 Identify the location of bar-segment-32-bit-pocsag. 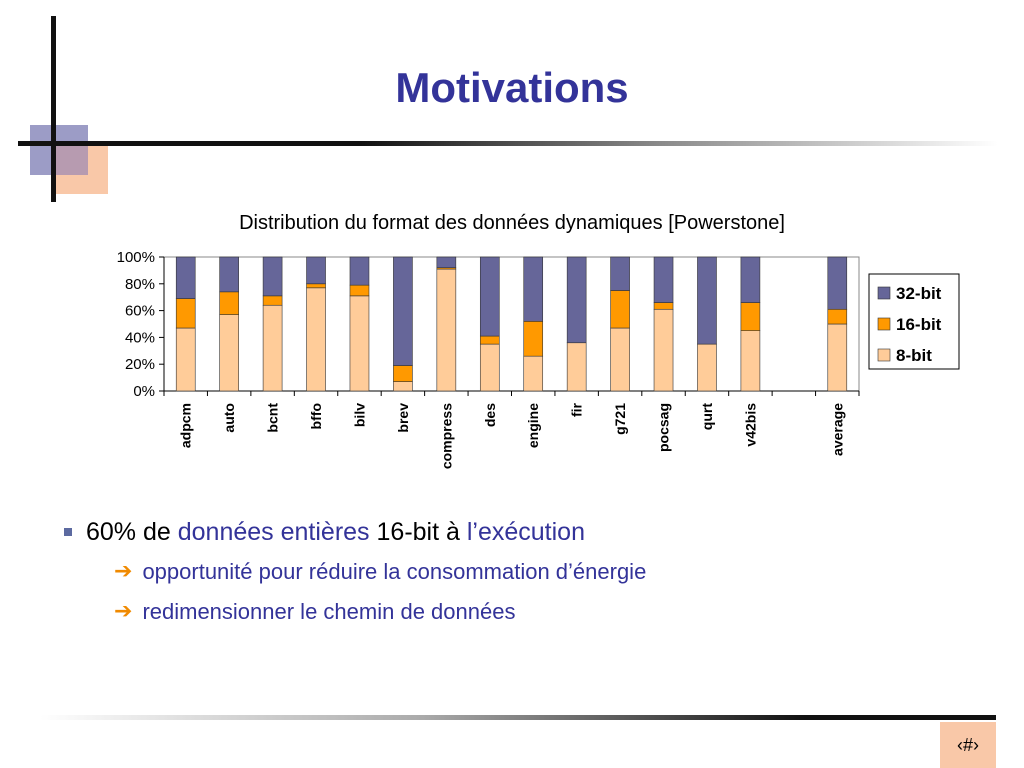
(663, 279).